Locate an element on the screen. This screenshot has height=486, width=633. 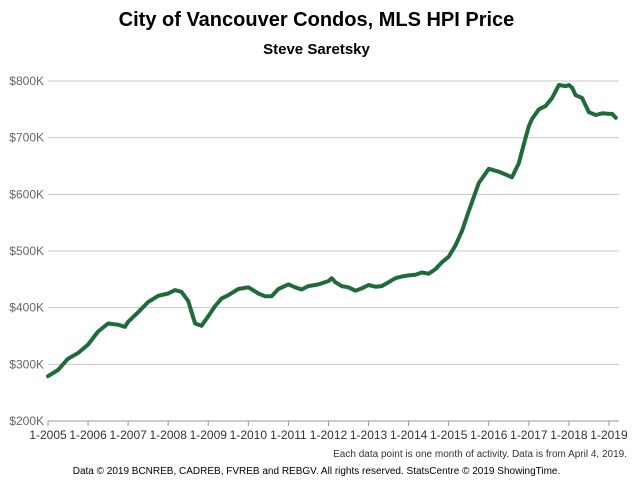
y-tick-label: $300K is located at coordinates (26, 364).